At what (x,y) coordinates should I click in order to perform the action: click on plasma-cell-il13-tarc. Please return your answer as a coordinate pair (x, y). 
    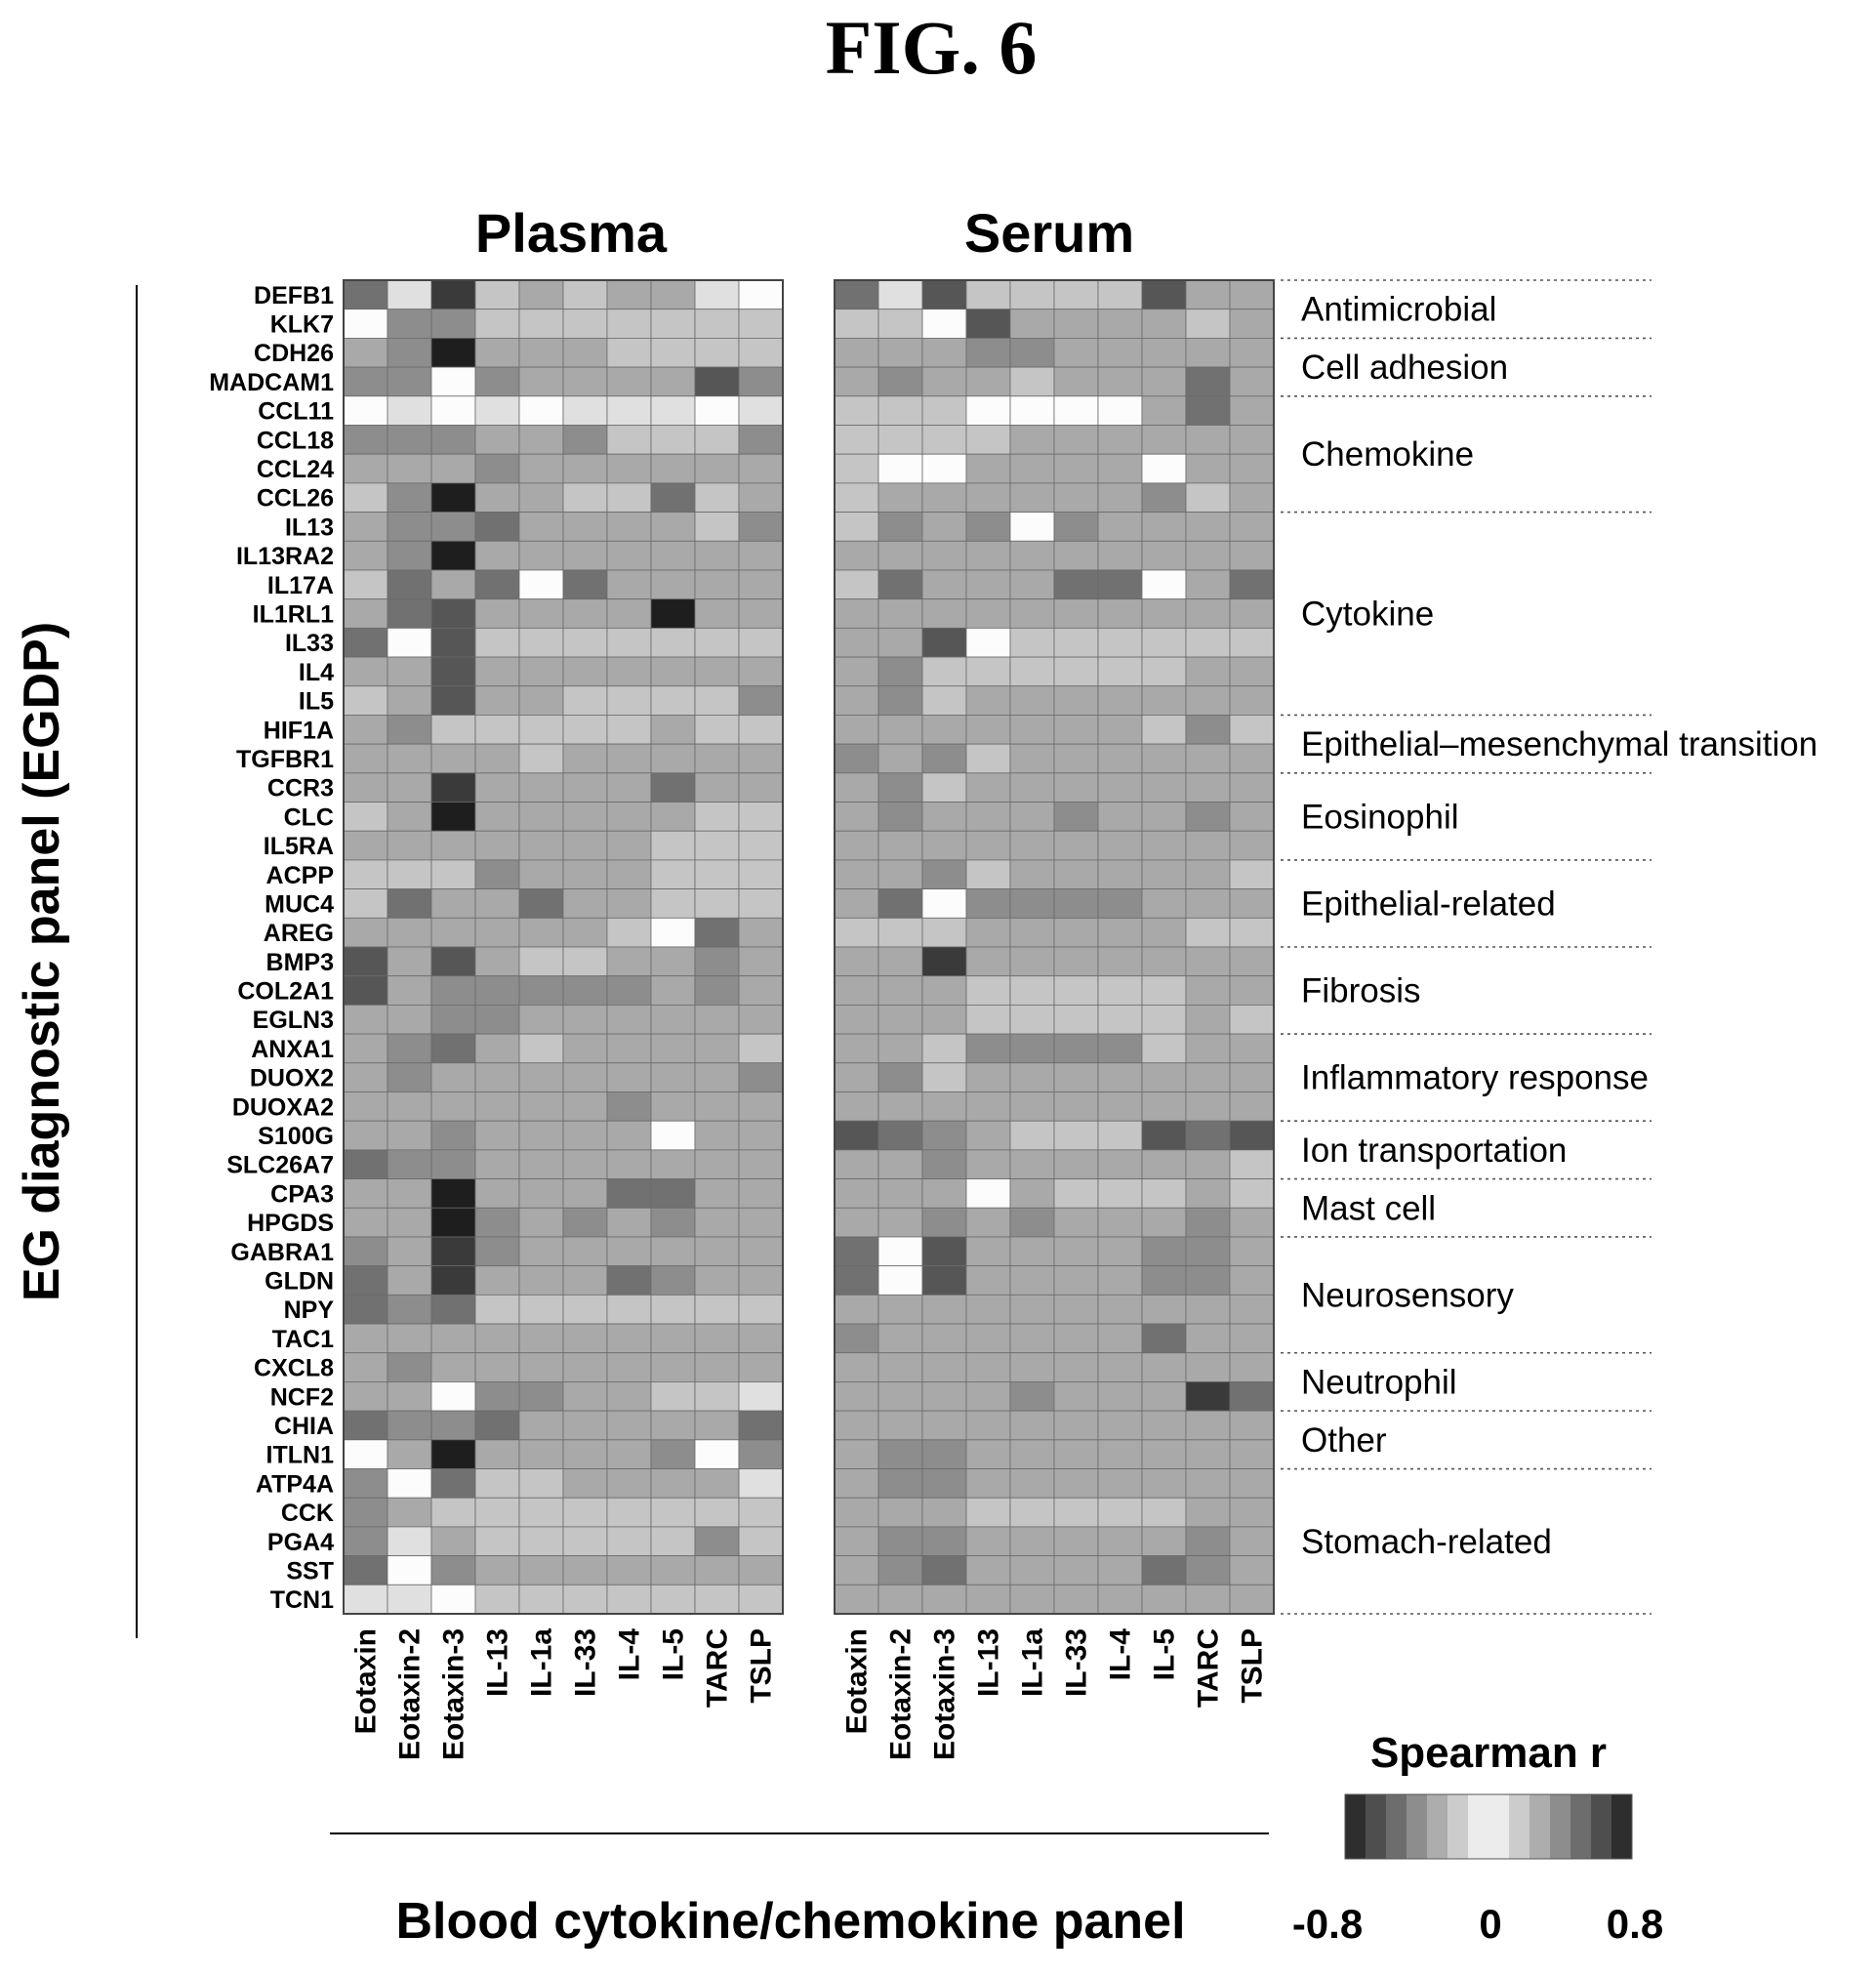
    Looking at the image, I should click on (717, 527).